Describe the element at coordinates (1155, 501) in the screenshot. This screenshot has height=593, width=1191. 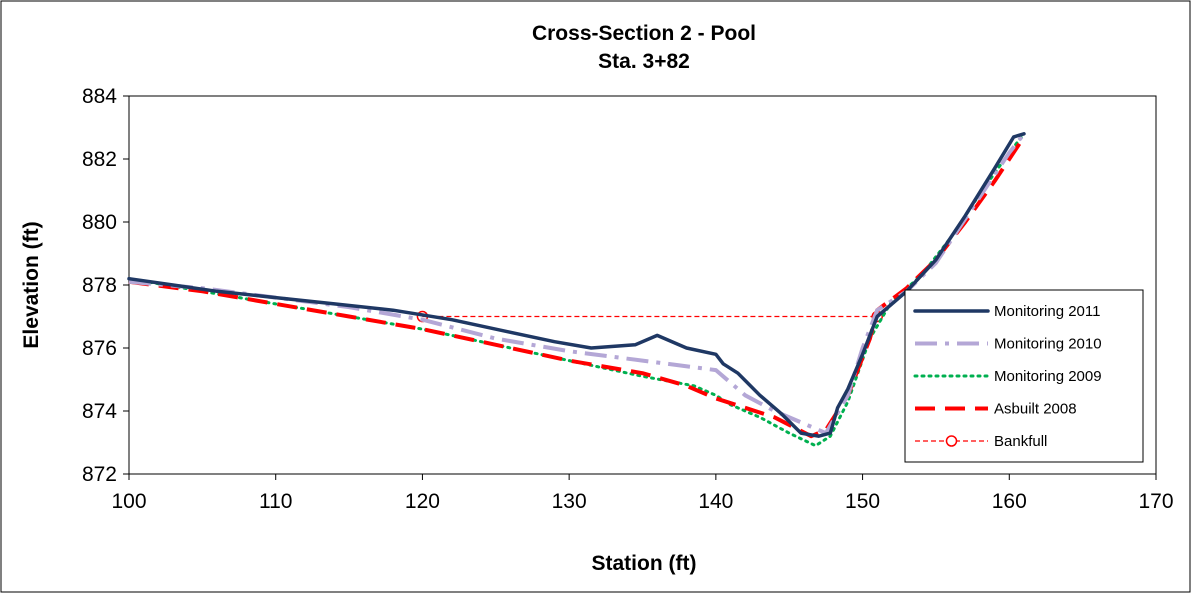
I see `x-tick-label: 170` at that location.